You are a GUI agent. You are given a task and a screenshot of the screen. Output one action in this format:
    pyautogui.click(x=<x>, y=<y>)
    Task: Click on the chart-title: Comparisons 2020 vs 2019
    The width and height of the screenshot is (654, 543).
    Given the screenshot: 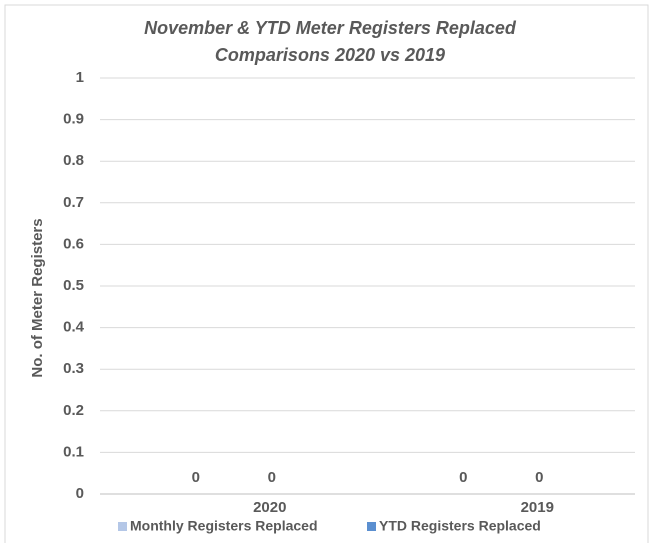 What is the action you would take?
    pyautogui.click(x=330, y=55)
    